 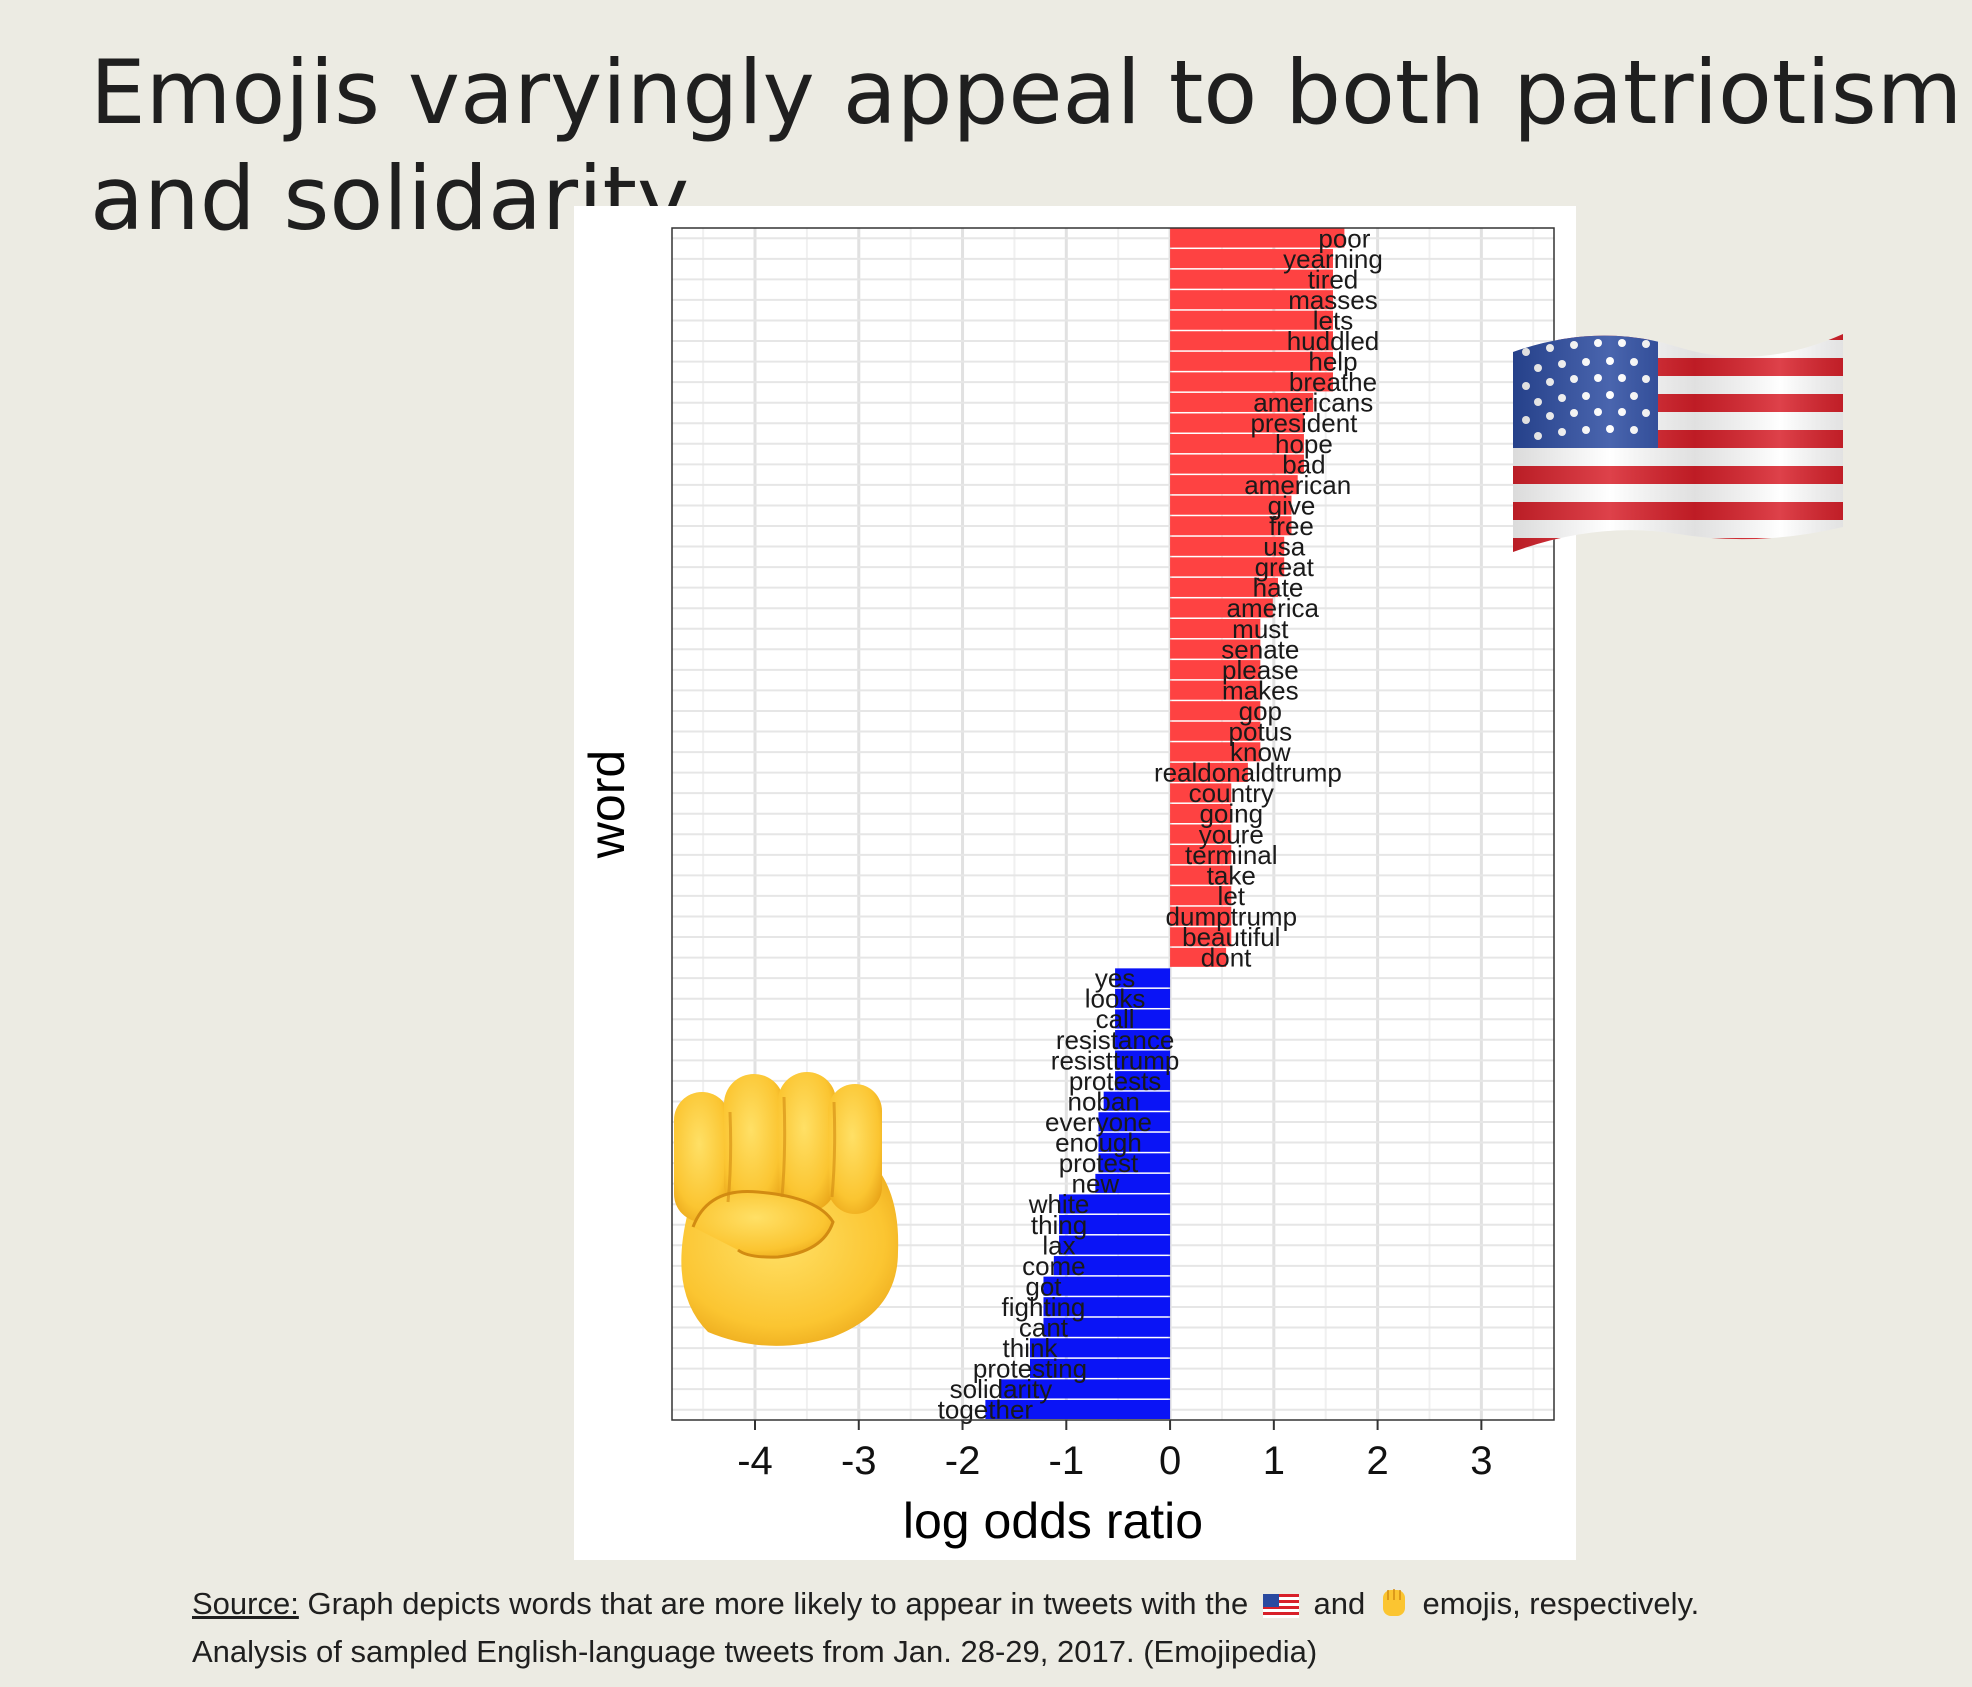 What do you see at coordinates (1115, 999) in the screenshot?
I see `word-label-looks: looks` at bounding box center [1115, 999].